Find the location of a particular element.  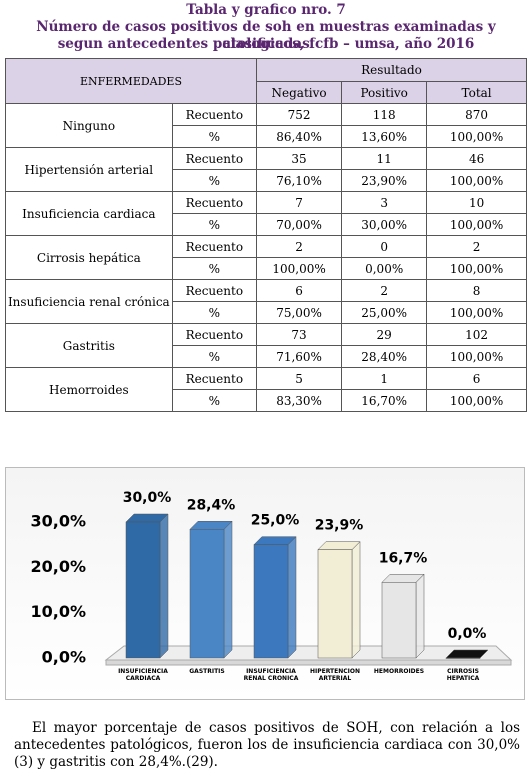

header-row: Negativo Positivo Total is located at coordinates (266, 92).